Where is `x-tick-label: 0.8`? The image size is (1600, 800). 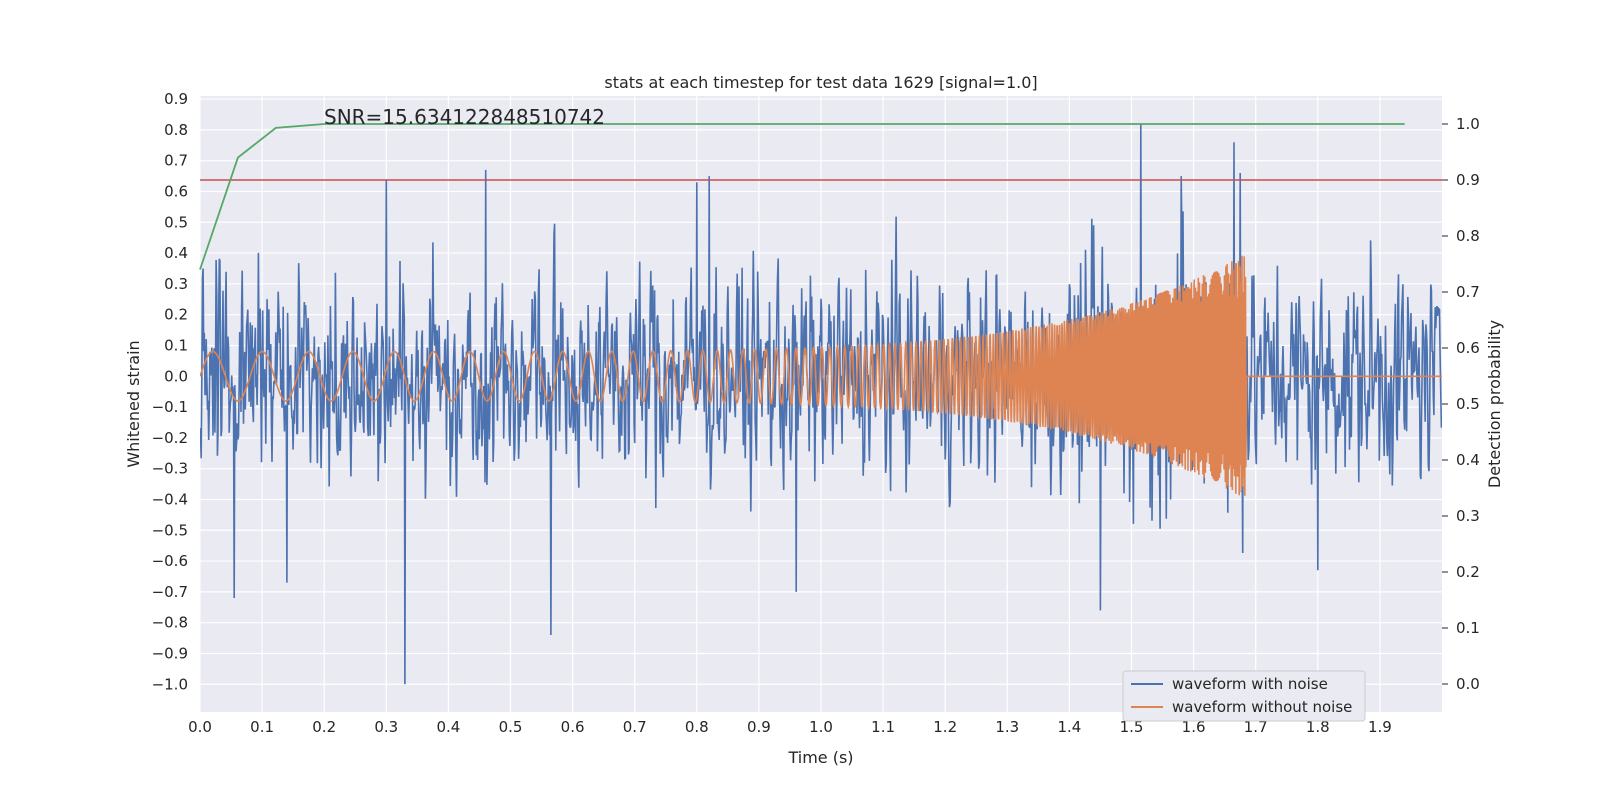 x-tick-label: 0.8 is located at coordinates (697, 727).